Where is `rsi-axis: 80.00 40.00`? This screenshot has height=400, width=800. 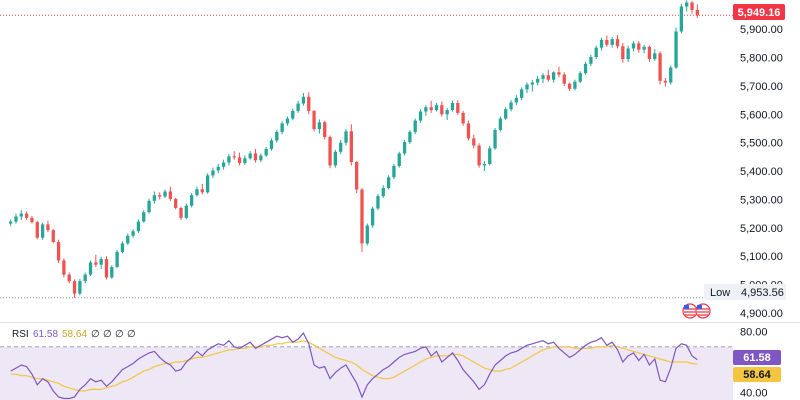
rsi-axis: 80.00 40.00 is located at coordinates (754, 363).